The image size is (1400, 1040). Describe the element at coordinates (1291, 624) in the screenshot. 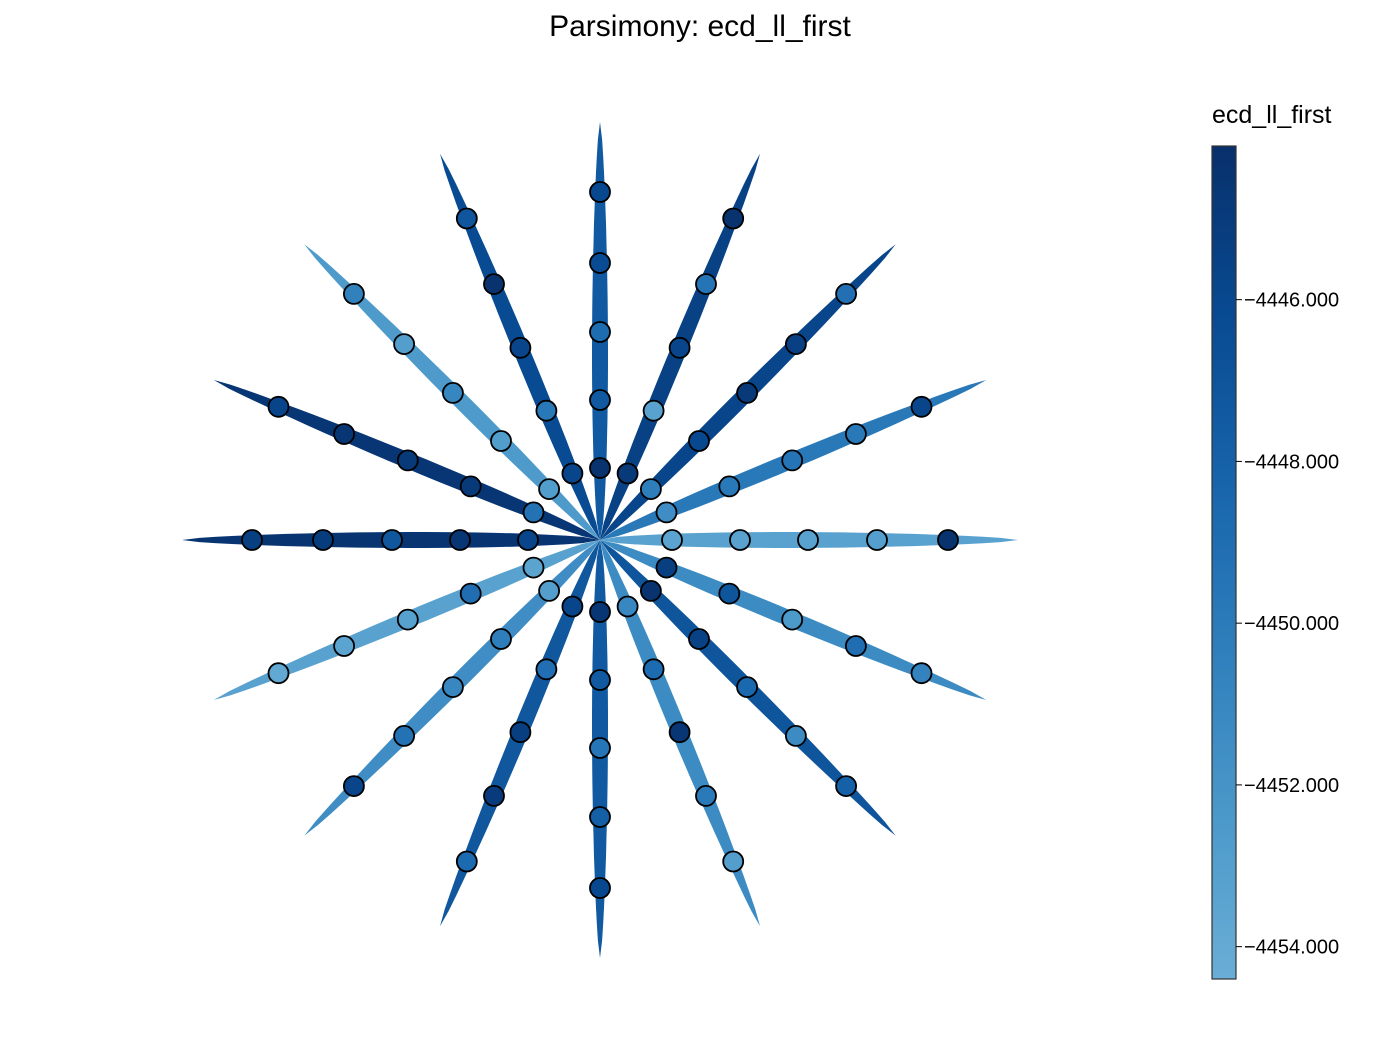

I see `colorbar-tick-label: −4450.000` at that location.